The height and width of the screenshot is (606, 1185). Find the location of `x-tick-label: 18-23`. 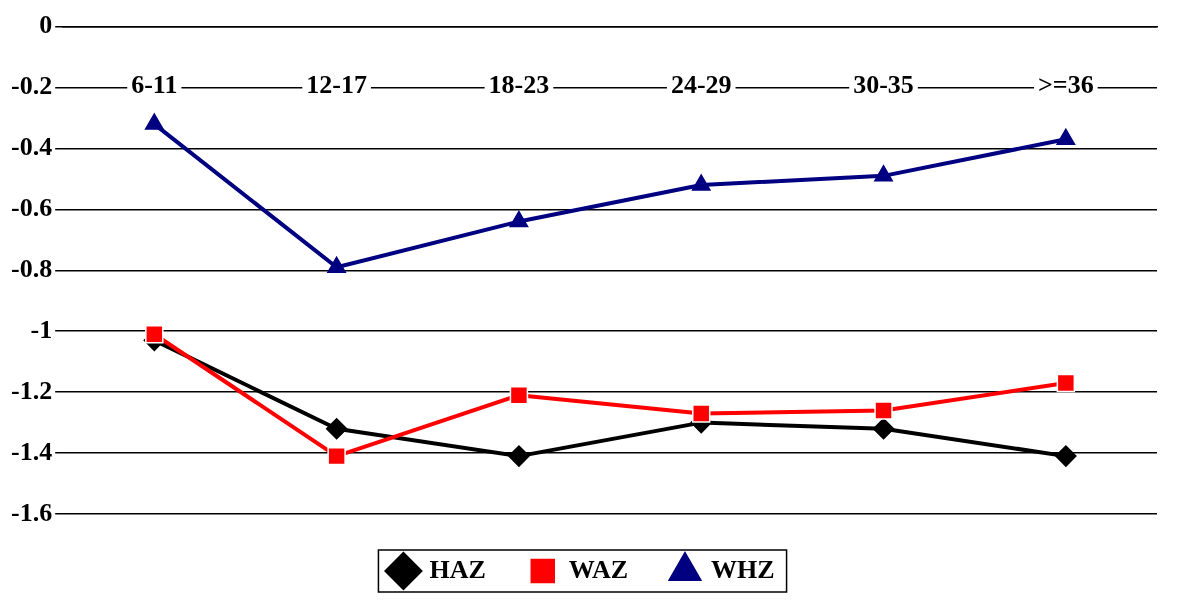

x-tick-label: 18-23 is located at coordinates (519, 85).